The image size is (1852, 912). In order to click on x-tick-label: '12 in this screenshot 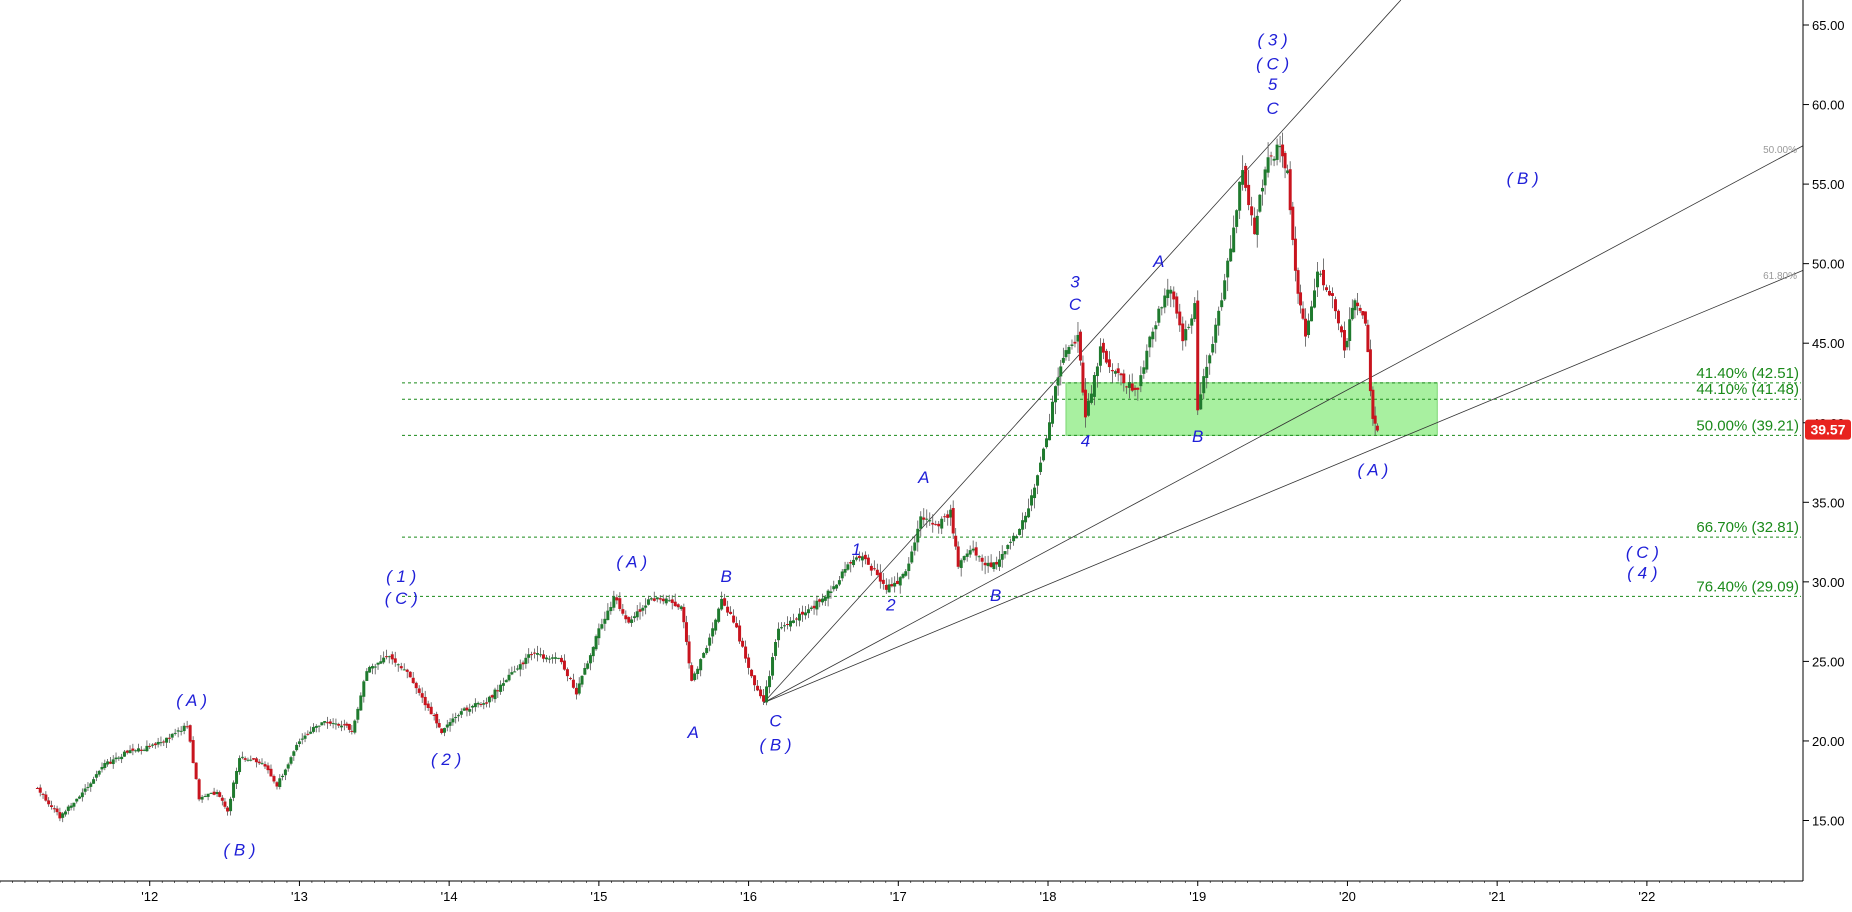, I will do `click(149, 896)`.